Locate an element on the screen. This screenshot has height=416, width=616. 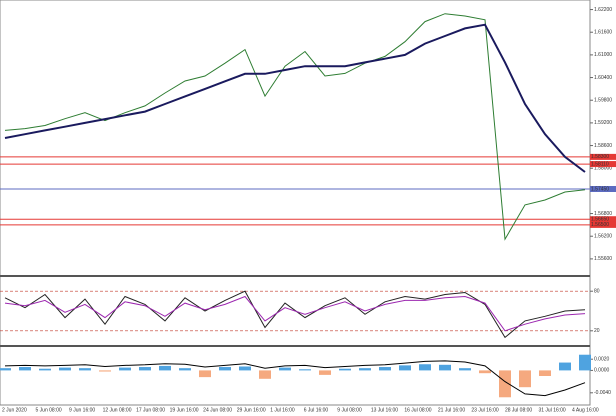
level-label: 1.57450 is located at coordinates (600, 189).